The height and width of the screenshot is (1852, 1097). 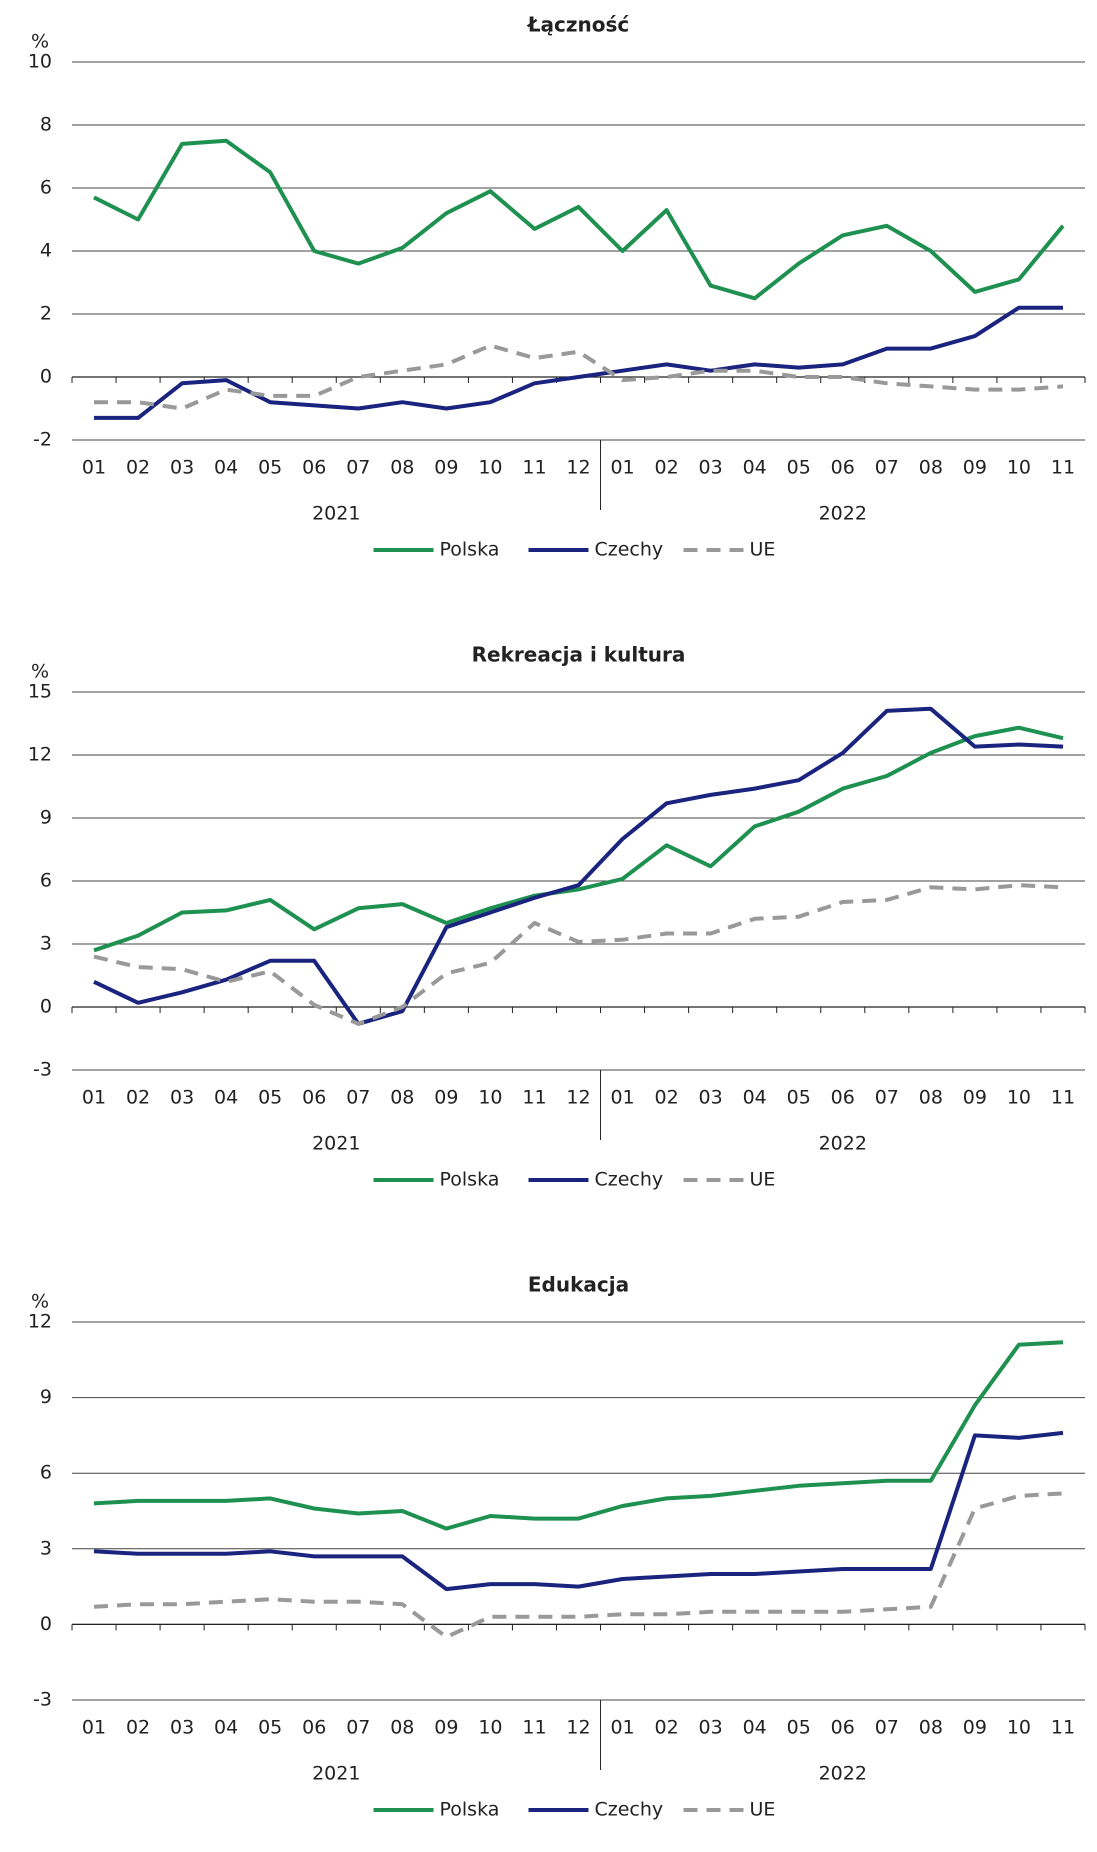 What do you see at coordinates (40, 692) in the screenshot?
I see `y-tick-label: 15` at bounding box center [40, 692].